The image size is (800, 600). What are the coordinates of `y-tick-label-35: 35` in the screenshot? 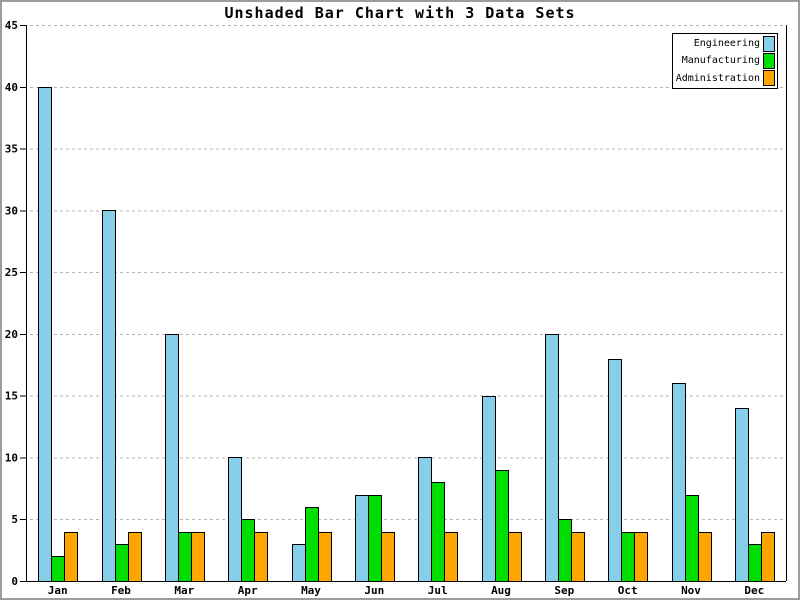 It's located at (11, 149).